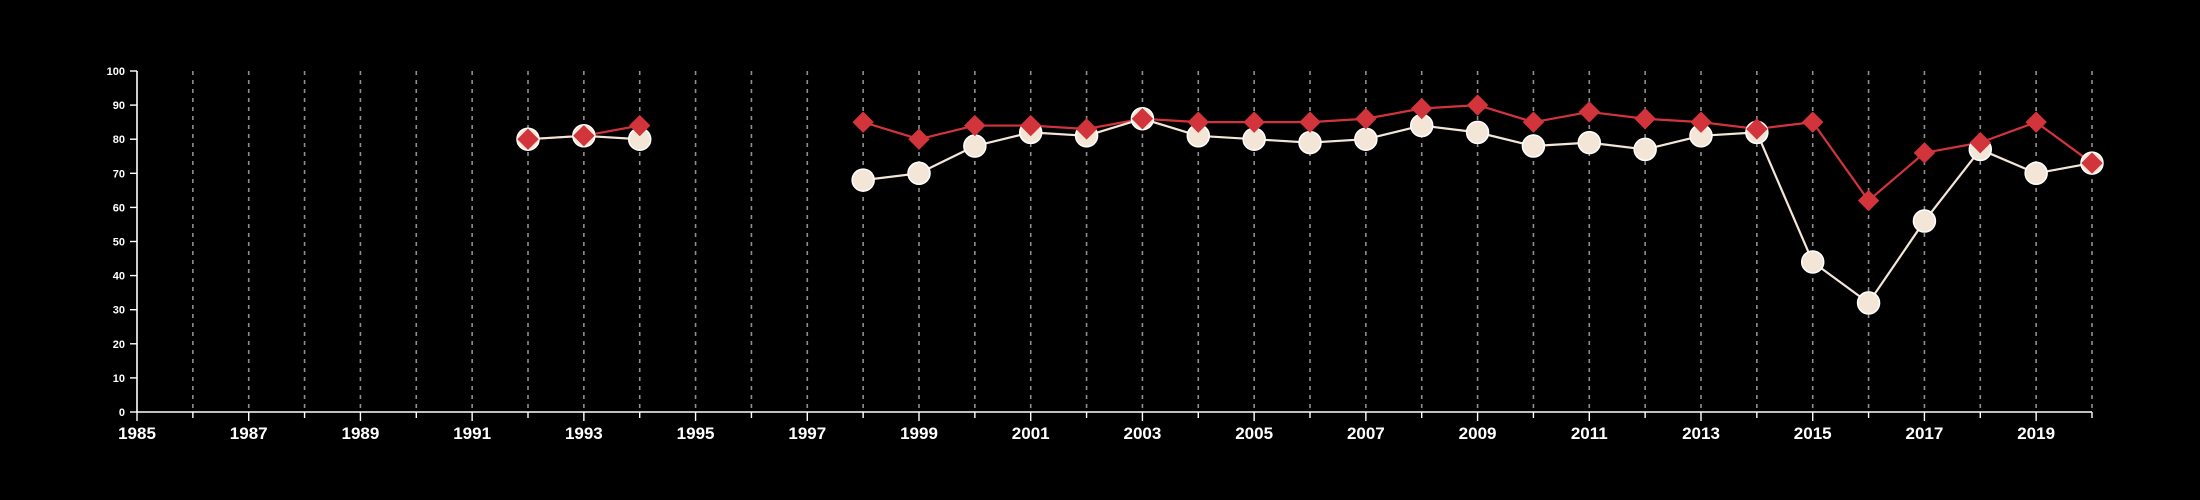 The image size is (2200, 500). Describe the element at coordinates (361, 433) in the screenshot. I see `x-tick-label: 1989` at that location.